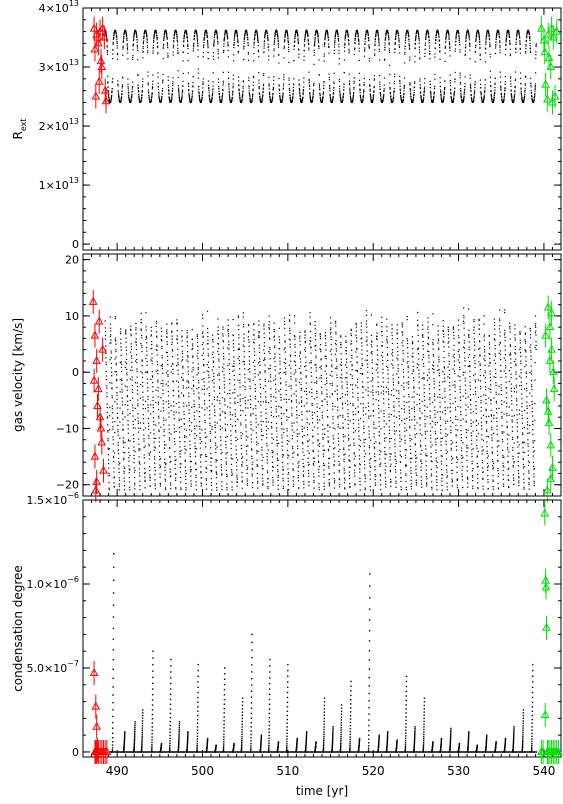 The width and height of the screenshot is (563, 804). I want to click on y-axis-label-sub: ext, so click(23, 125).